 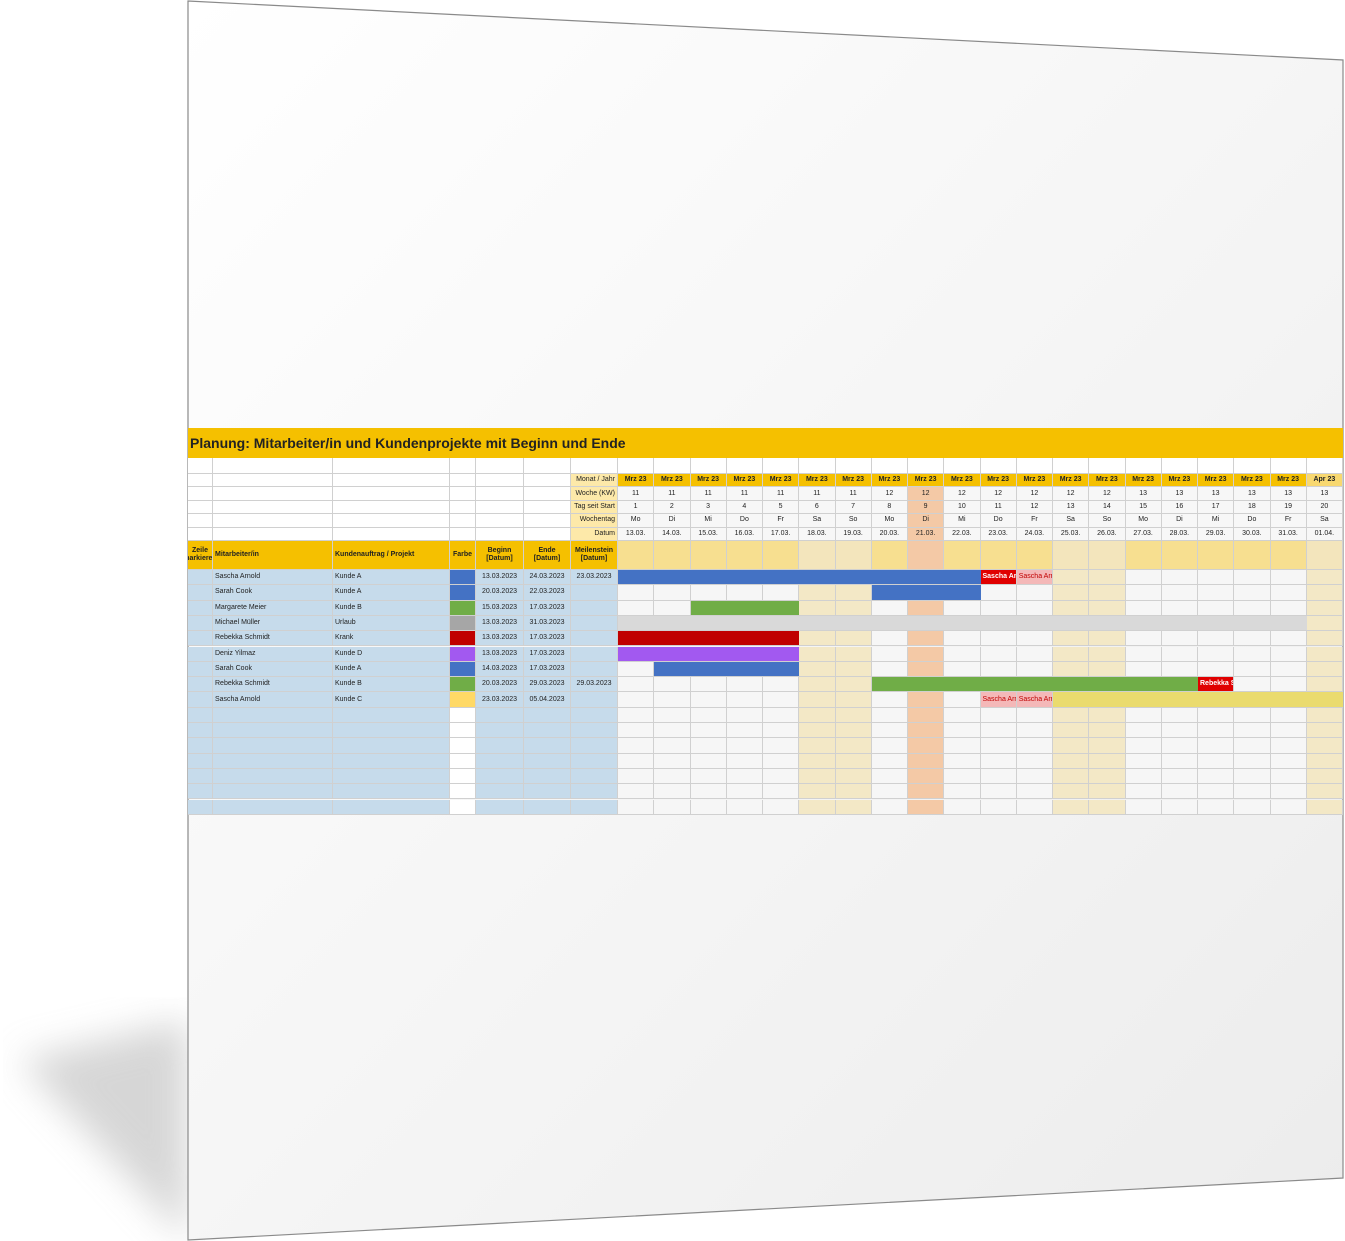 I want to click on timeline-label: Wochentag, so click(x=594, y=521).